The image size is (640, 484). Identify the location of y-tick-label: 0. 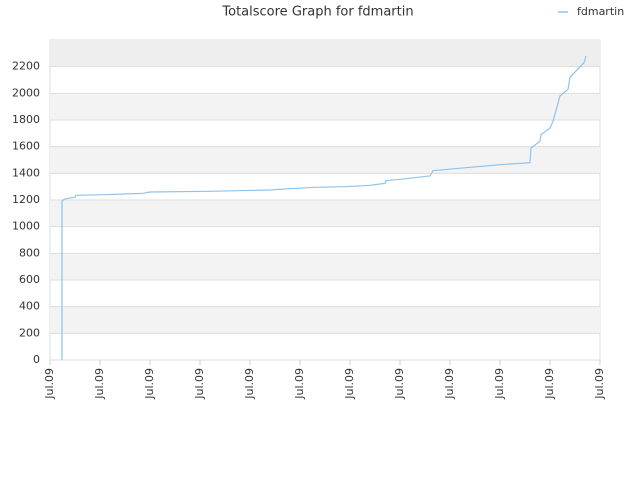
(36, 359).